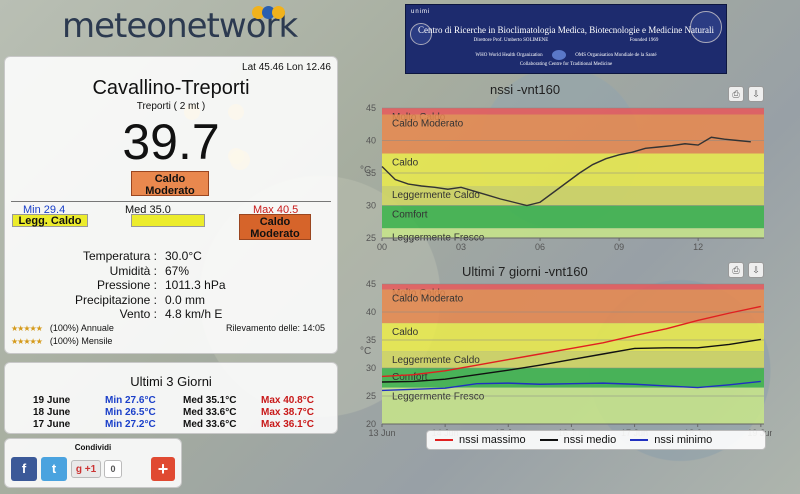 The image size is (800, 494). What do you see at coordinates (133, 270) in the screenshot?
I see `measurement-label: Umidità :` at bounding box center [133, 270].